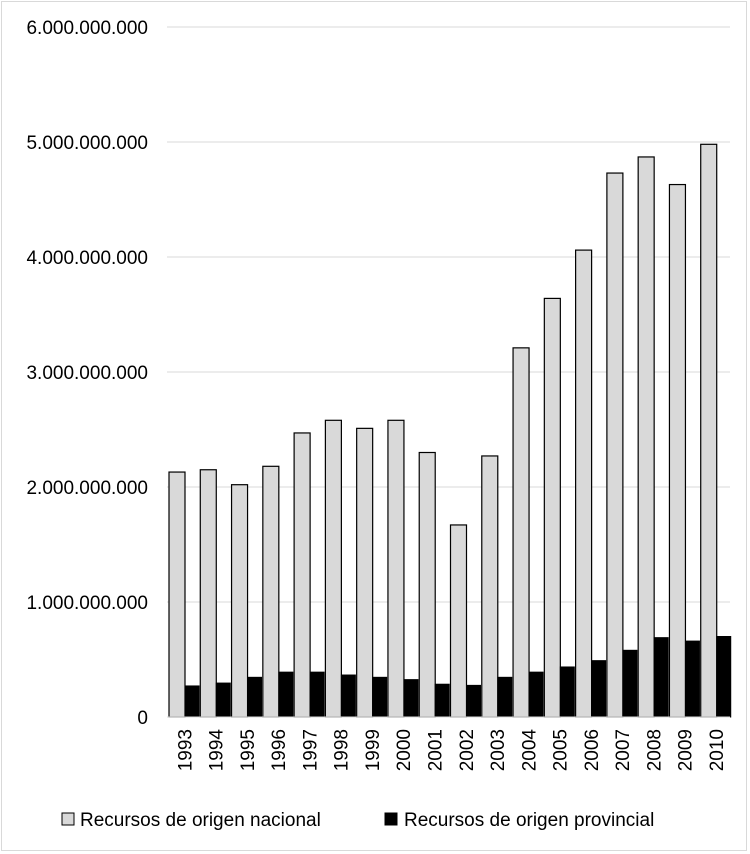 The width and height of the screenshot is (750, 854). Describe the element at coordinates (87, 28) in the screenshot. I see `y-tick-label: 6.000.000.000` at that location.